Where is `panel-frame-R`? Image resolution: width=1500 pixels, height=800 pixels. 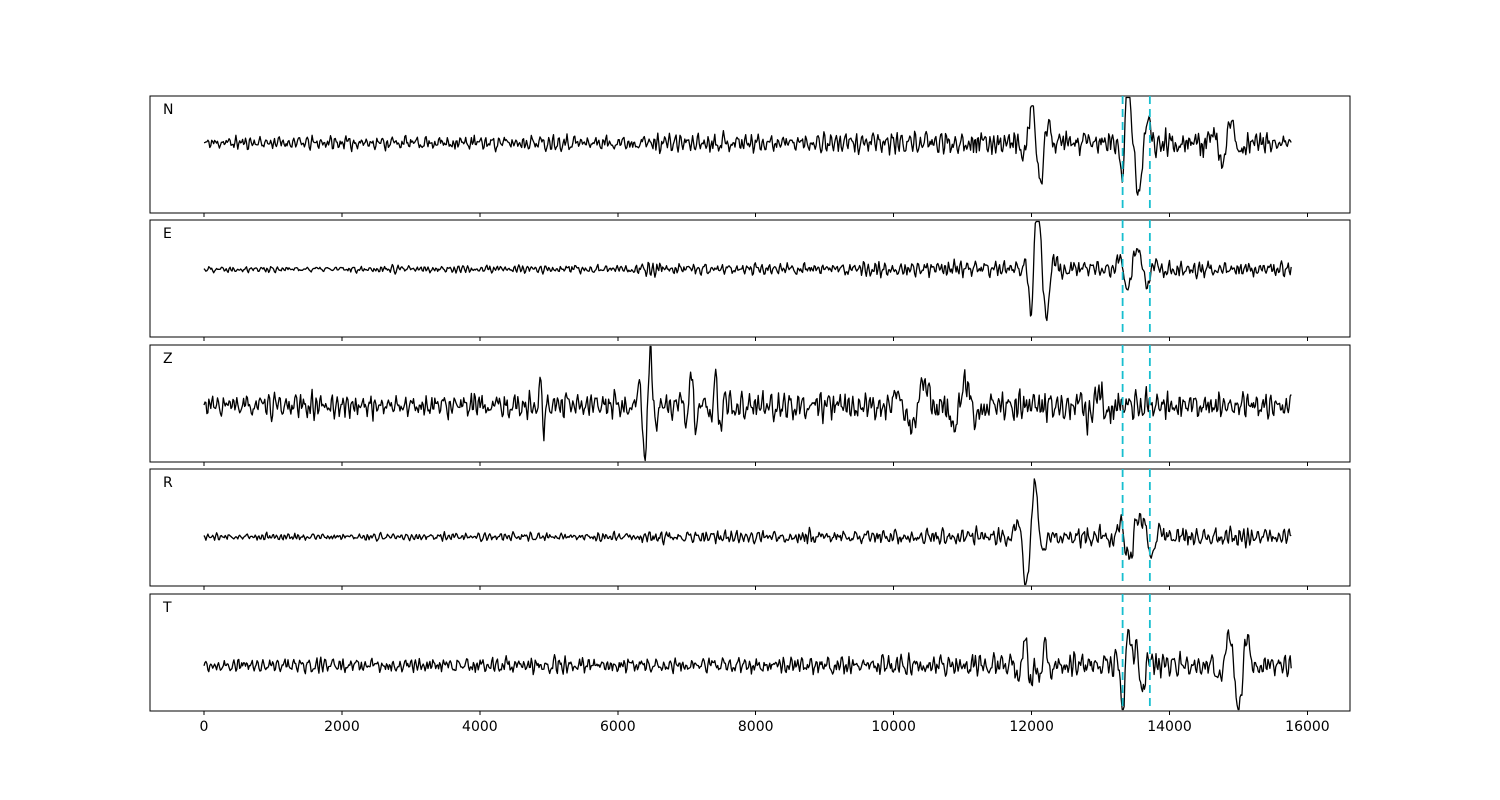
panel-frame-R is located at coordinates (750, 527).